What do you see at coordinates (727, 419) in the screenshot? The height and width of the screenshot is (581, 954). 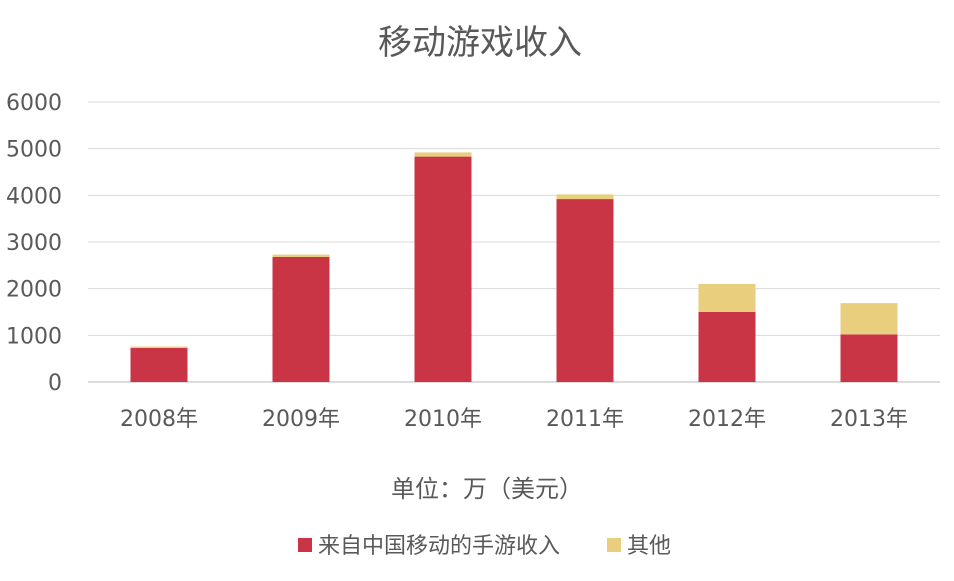 I see `x-category-label: 2012年` at bounding box center [727, 419].